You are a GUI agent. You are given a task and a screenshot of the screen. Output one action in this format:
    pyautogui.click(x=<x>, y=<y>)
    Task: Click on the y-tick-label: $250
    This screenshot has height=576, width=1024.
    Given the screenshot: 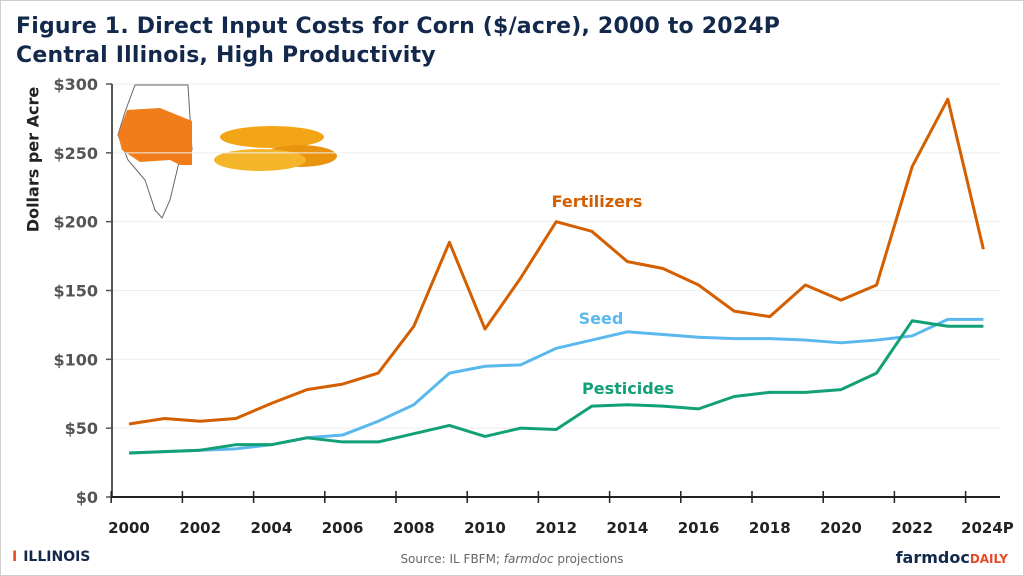 What is the action you would take?
    pyautogui.click(x=75, y=153)
    